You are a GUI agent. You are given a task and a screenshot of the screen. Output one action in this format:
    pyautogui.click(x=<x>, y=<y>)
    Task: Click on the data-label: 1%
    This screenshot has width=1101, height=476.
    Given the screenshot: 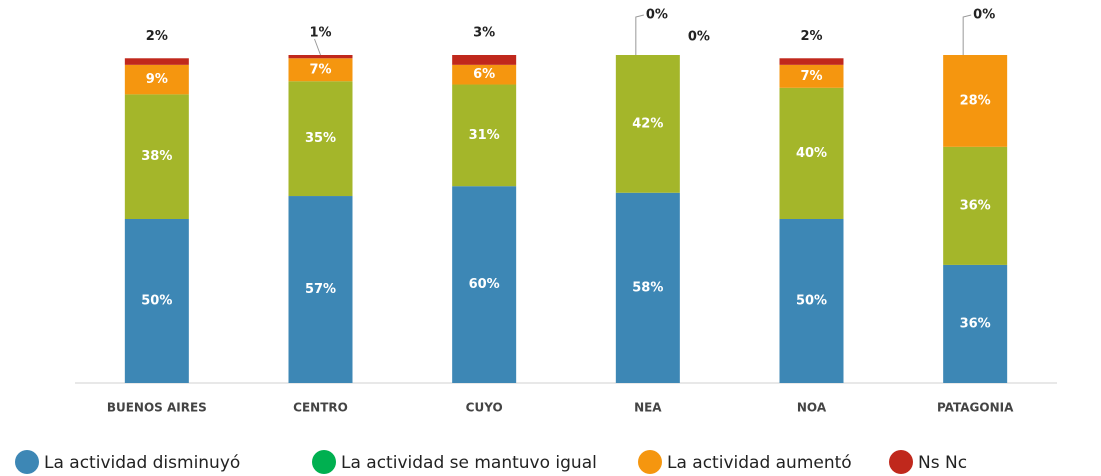 What is the action you would take?
    pyautogui.click(x=320, y=33)
    